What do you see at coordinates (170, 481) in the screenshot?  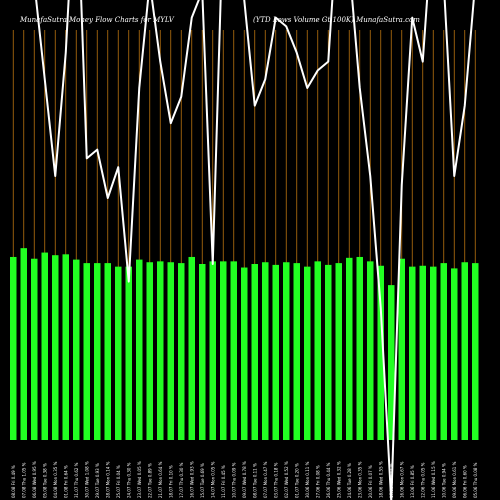 I see `x-tick-label: 18.07 Fri 0.10 %` at bounding box center [170, 481].